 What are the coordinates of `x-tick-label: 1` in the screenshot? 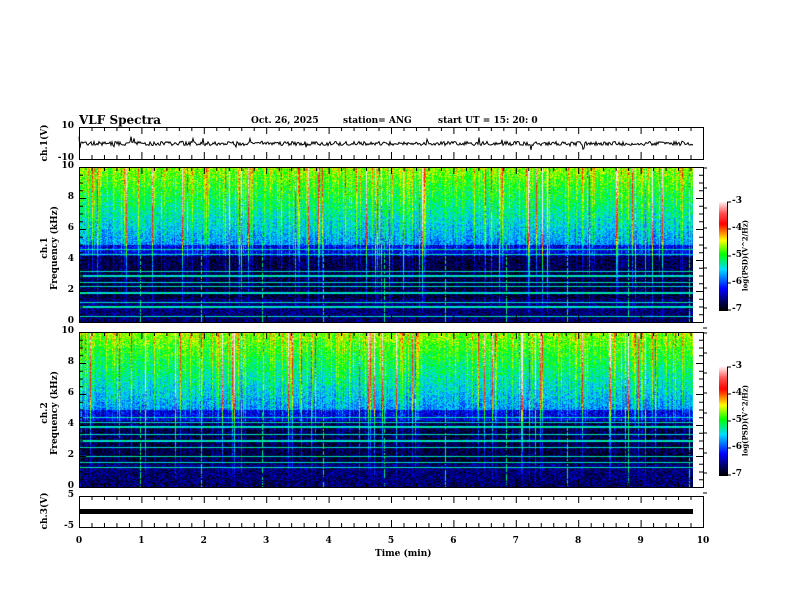 It's located at (141, 541).